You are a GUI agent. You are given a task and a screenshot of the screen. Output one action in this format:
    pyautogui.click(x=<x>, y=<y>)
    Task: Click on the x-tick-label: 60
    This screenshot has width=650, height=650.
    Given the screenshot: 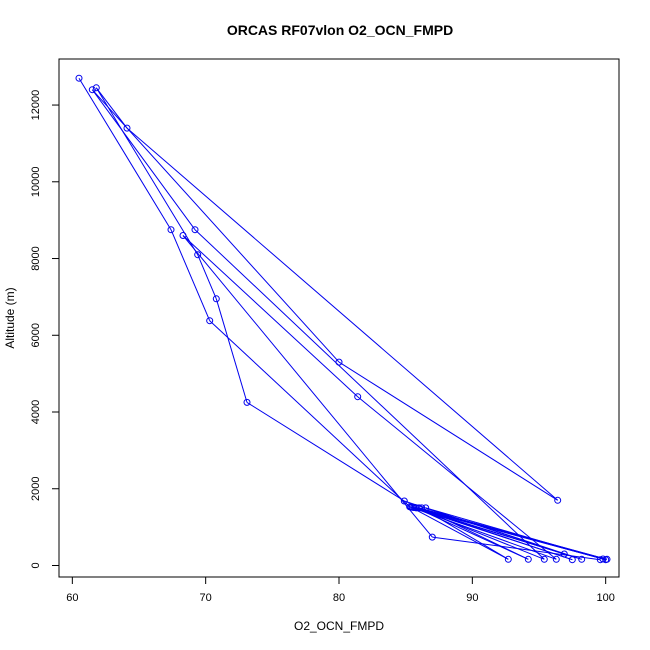 What is the action you would take?
    pyautogui.click(x=72, y=598)
    